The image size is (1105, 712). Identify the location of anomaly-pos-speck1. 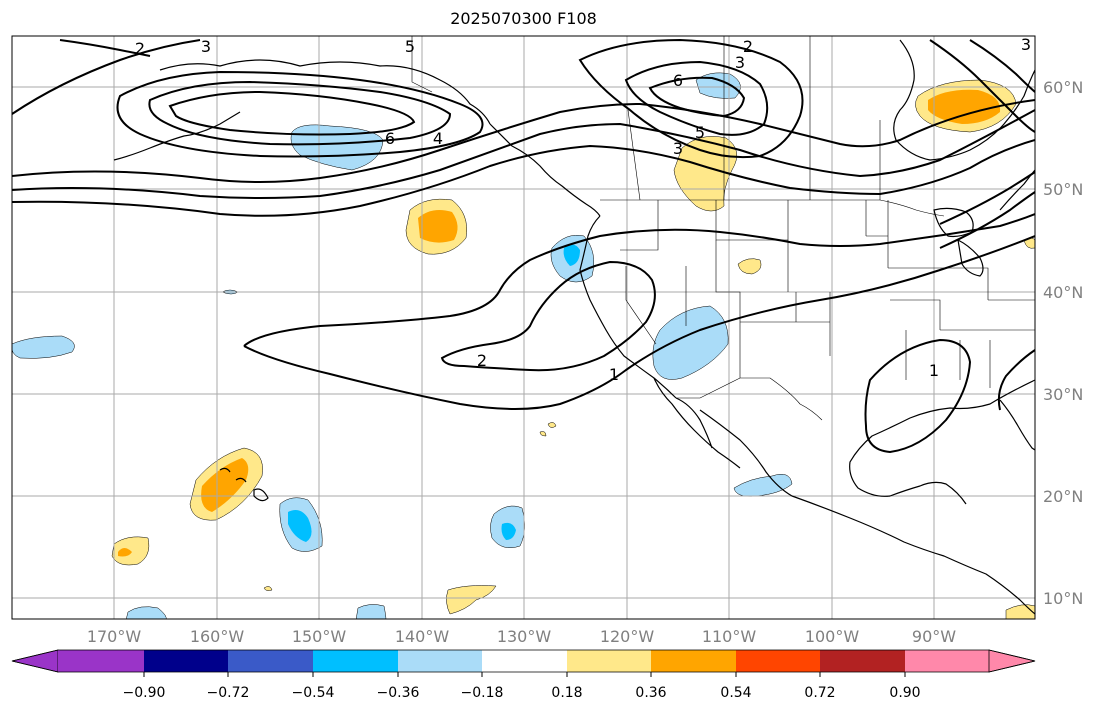
(552, 425).